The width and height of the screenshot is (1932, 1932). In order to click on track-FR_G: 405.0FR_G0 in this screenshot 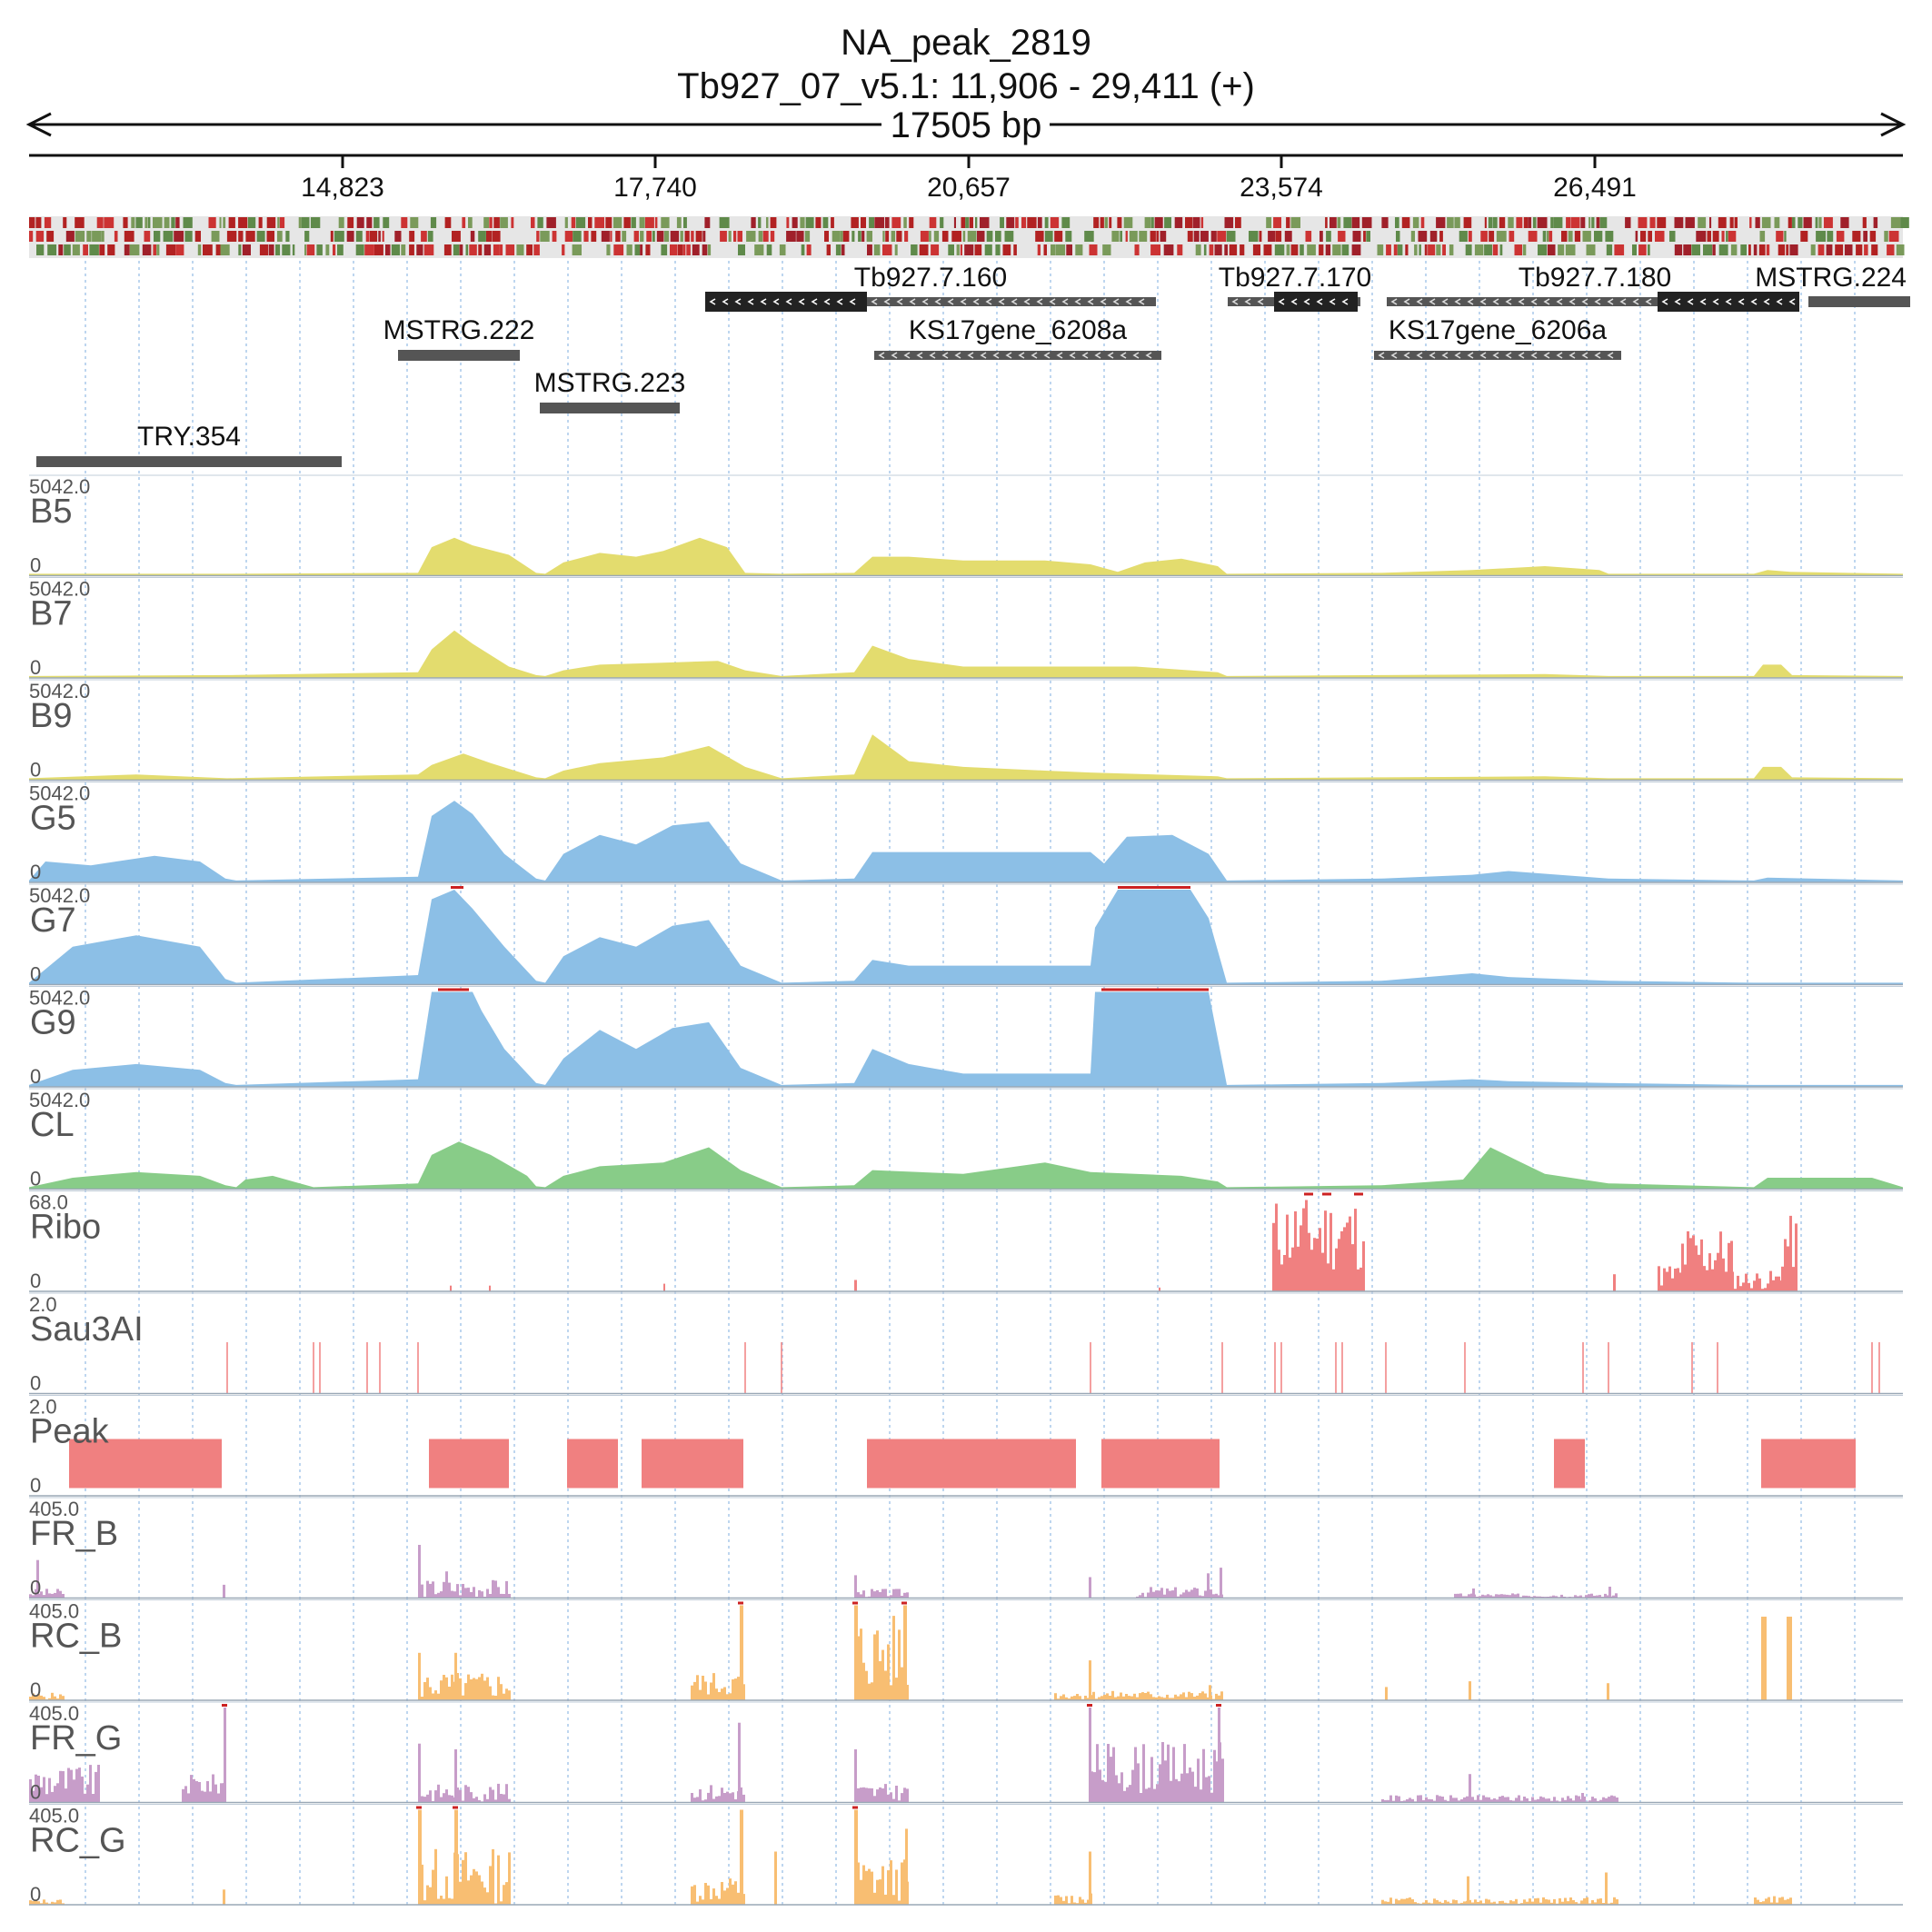, I will do `click(966, 1753)`.